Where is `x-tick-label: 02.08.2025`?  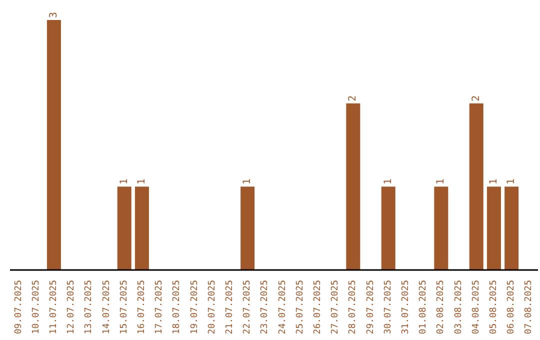 x-tick-label: 02.08.2025 is located at coordinates (441, 307).